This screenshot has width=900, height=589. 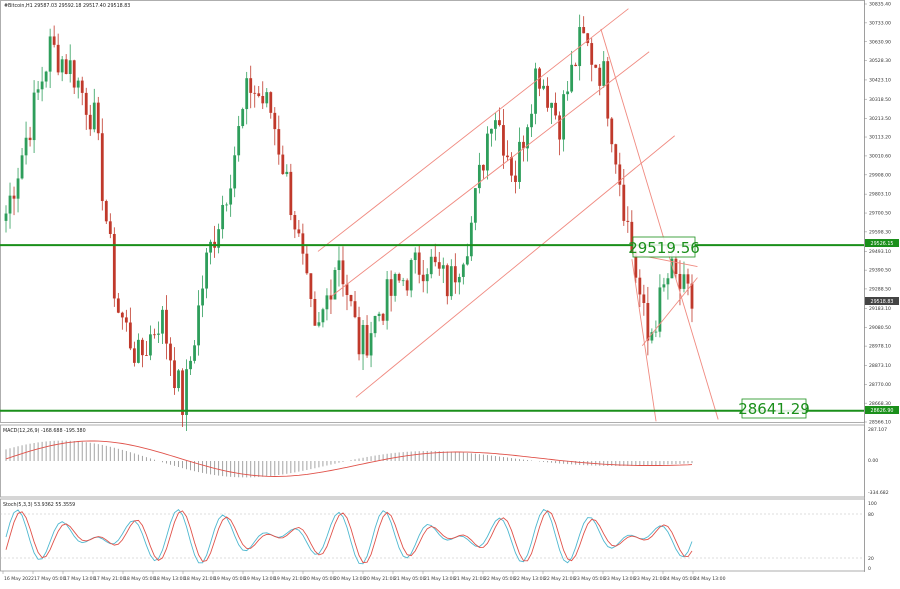 What do you see at coordinates (680, 579) in the screenshot?
I see `time-tick-label: 24 May 05:00` at bounding box center [680, 579].